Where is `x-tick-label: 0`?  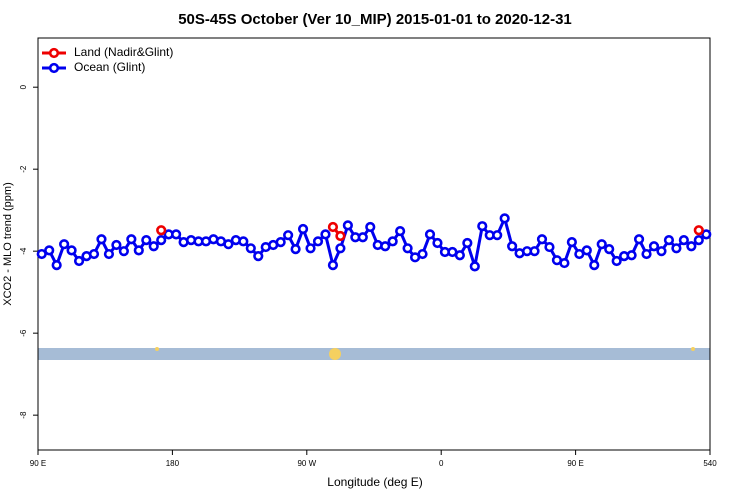 x-tick-label: 0 is located at coordinates (441, 463).